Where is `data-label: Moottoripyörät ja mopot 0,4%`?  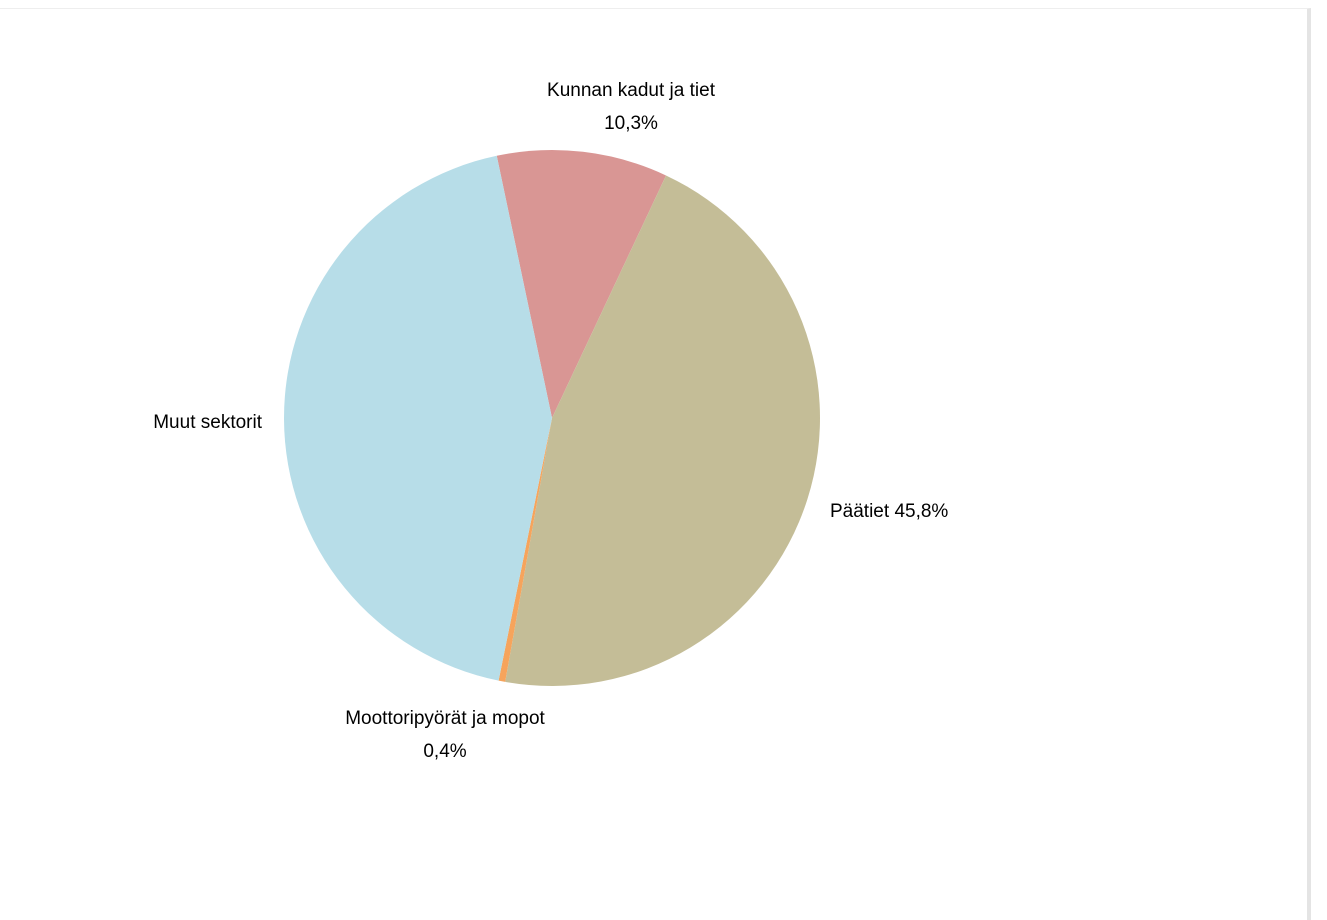 data-label: Moottoripyörät ja mopot 0,4% is located at coordinates (445, 735).